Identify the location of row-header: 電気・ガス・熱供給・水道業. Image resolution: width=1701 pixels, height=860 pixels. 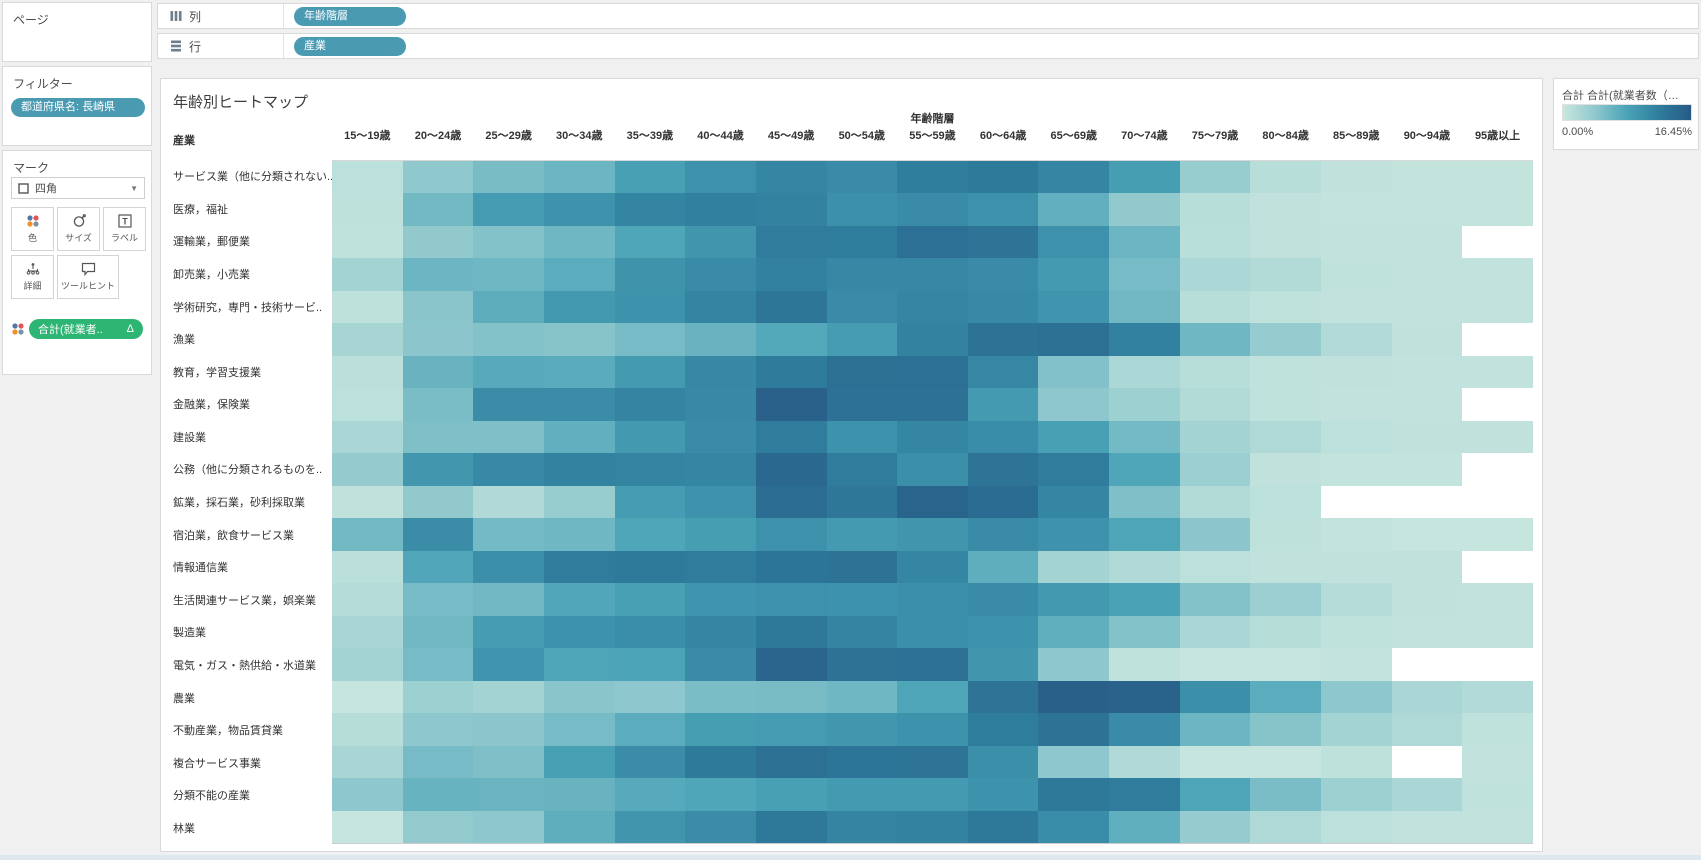
(244, 665).